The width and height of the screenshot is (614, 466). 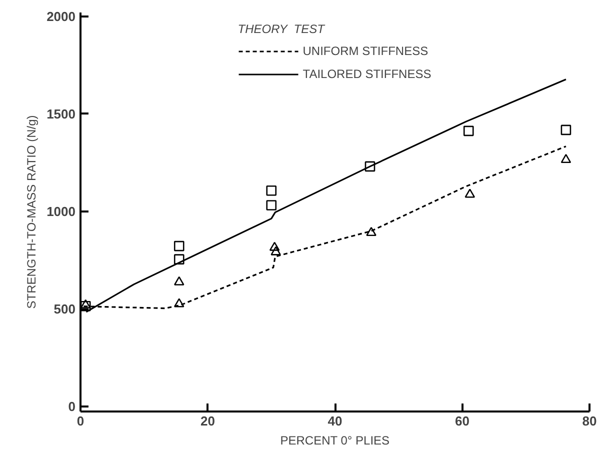 What do you see at coordinates (335, 421) in the screenshot?
I see `x-tick-label: 40` at bounding box center [335, 421].